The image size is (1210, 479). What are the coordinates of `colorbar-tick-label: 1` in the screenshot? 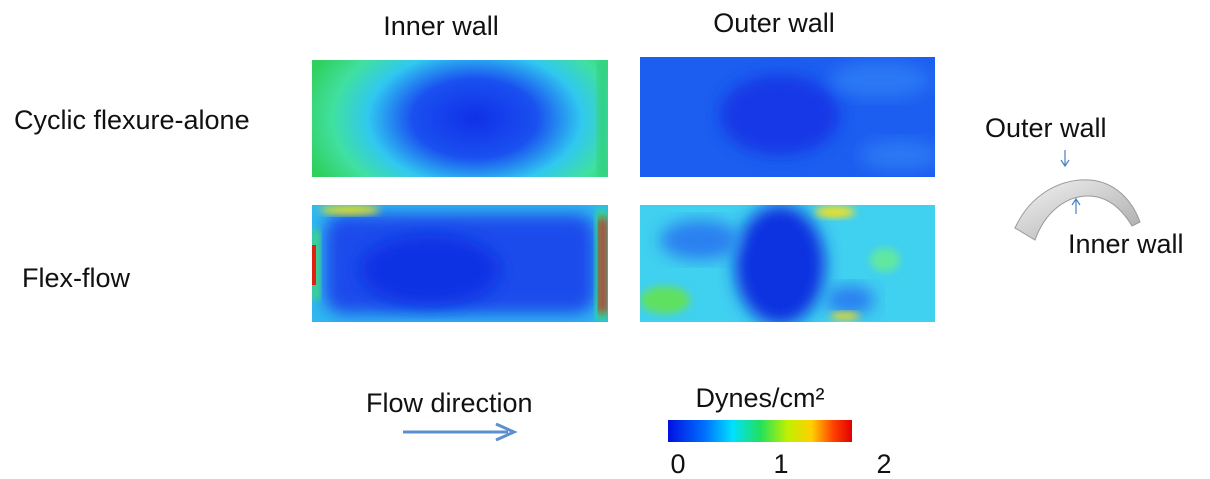 It's located at (780, 464).